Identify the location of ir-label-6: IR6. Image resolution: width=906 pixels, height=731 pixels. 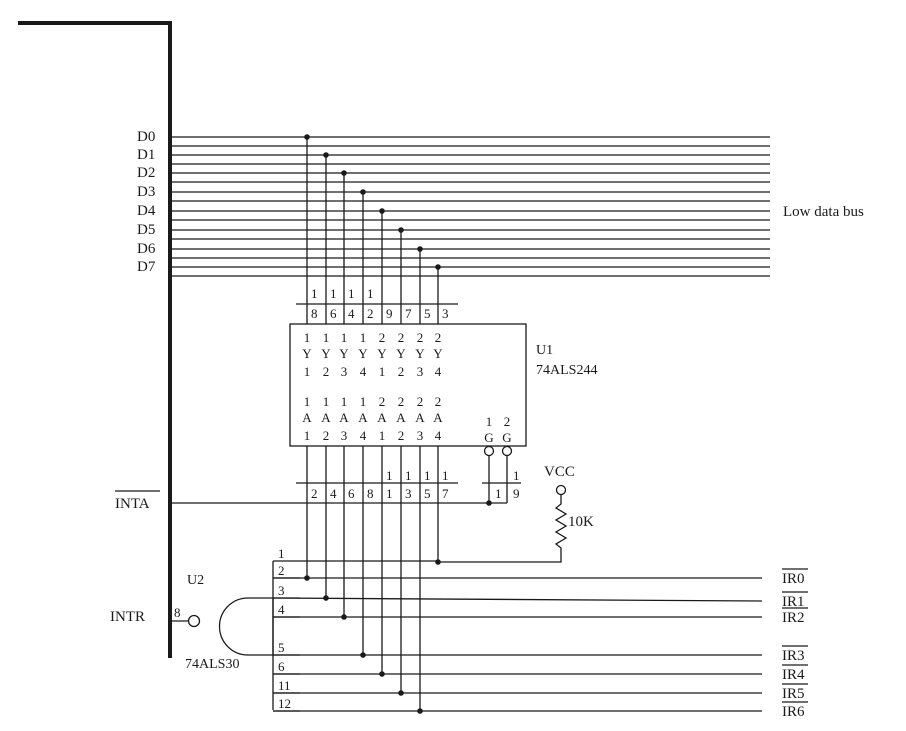
(793, 712).